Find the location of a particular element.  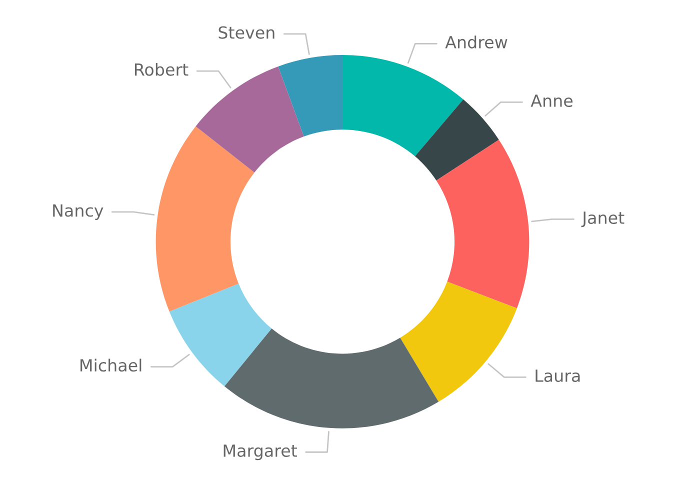

slice-label: Laura is located at coordinates (558, 376).